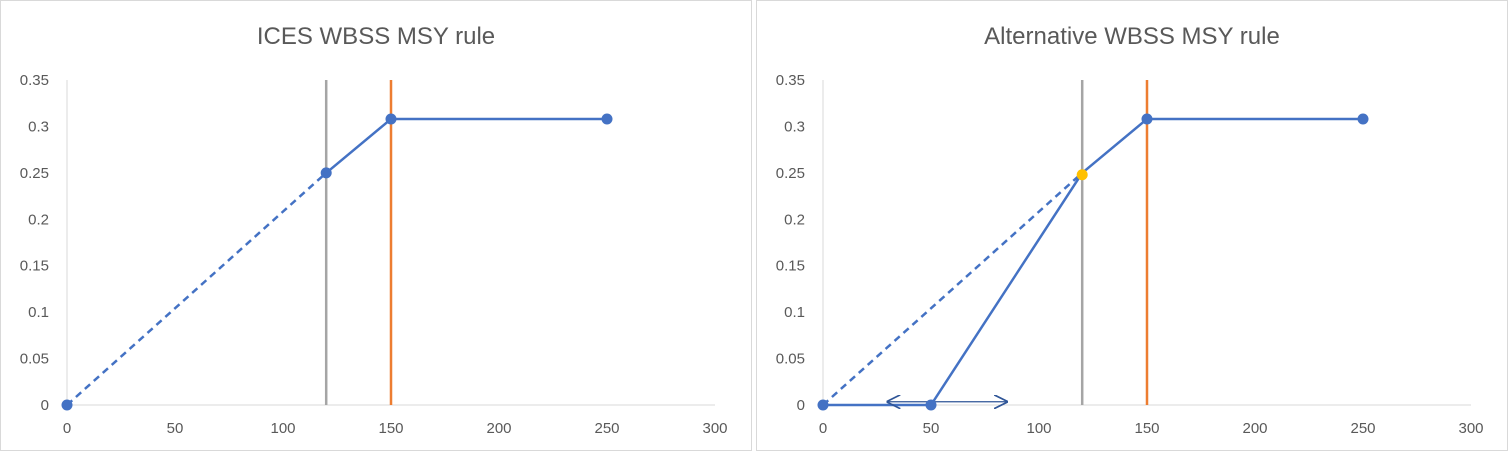 This screenshot has width=1508, height=452. Describe the element at coordinates (1132, 36) in the screenshot. I see `chart-title: Alternative WBSS MSY rule` at that location.